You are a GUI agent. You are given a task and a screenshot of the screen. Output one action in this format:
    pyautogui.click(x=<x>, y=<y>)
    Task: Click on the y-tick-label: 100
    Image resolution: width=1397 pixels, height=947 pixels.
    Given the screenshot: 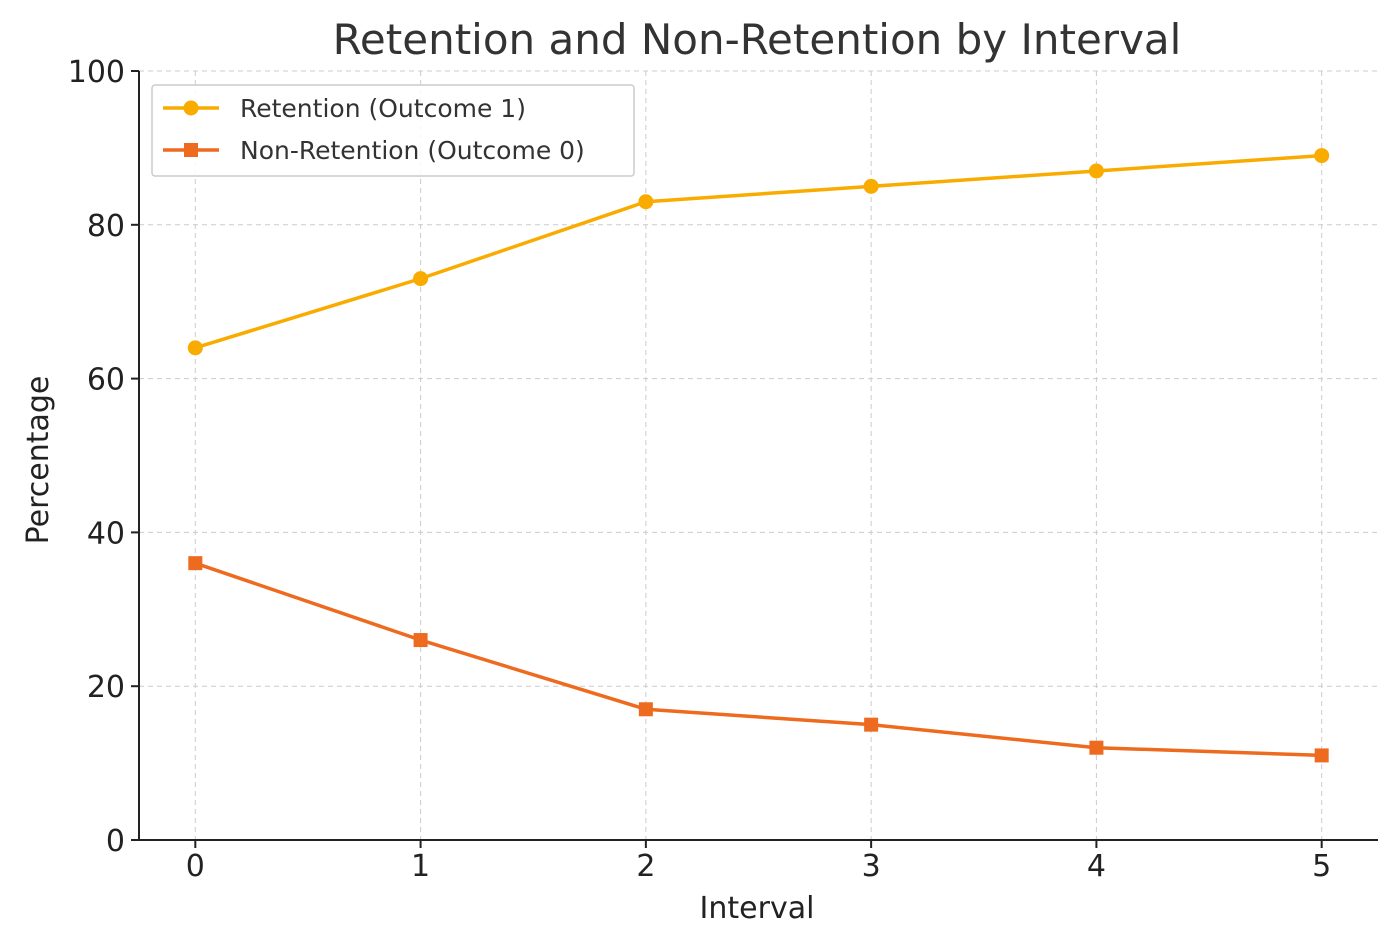 What is the action you would take?
    pyautogui.click(x=96, y=72)
    